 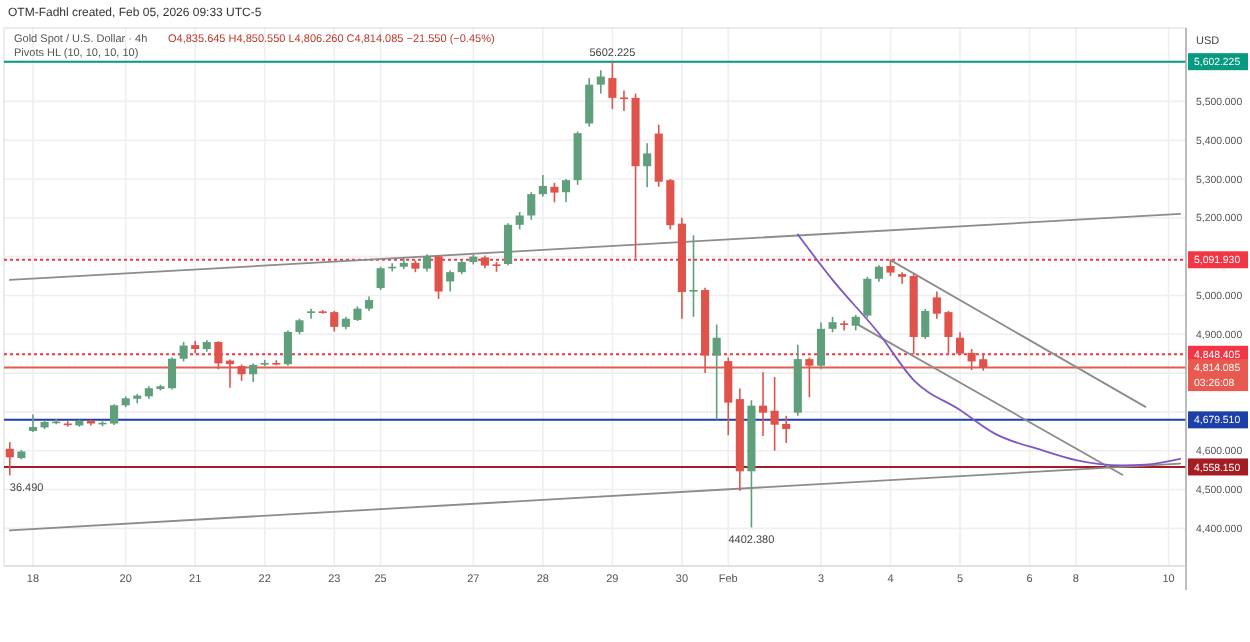 I want to click on line-series, so click(x=989, y=350).